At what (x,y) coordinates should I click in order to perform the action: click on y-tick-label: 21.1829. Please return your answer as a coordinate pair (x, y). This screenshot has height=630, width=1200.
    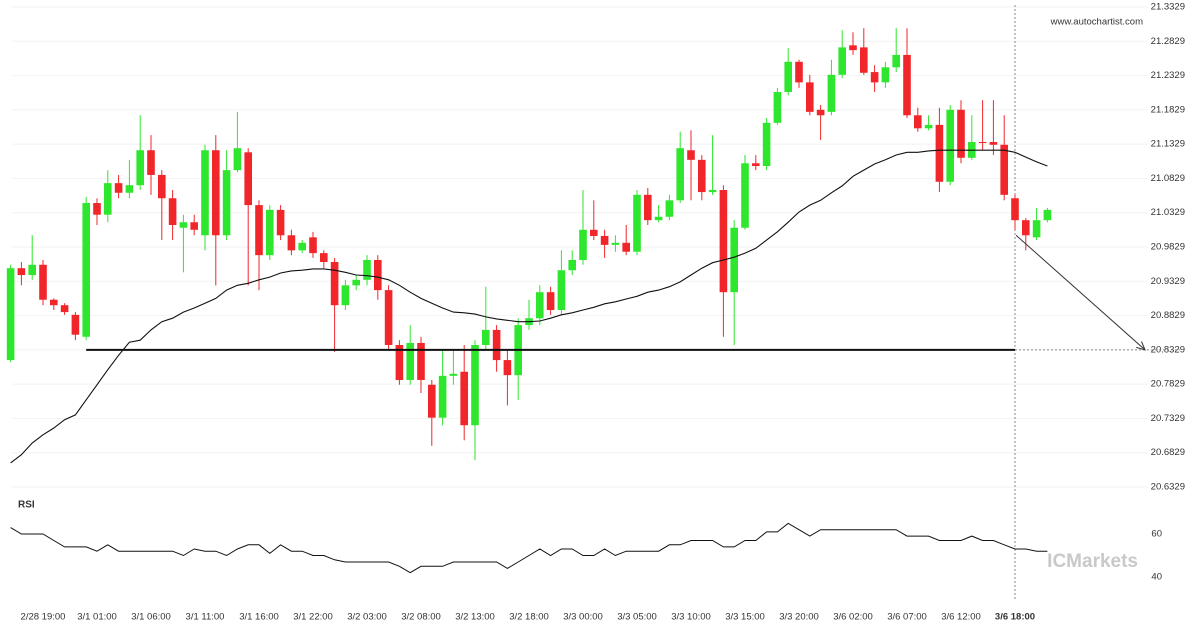
    Looking at the image, I should click on (1168, 109).